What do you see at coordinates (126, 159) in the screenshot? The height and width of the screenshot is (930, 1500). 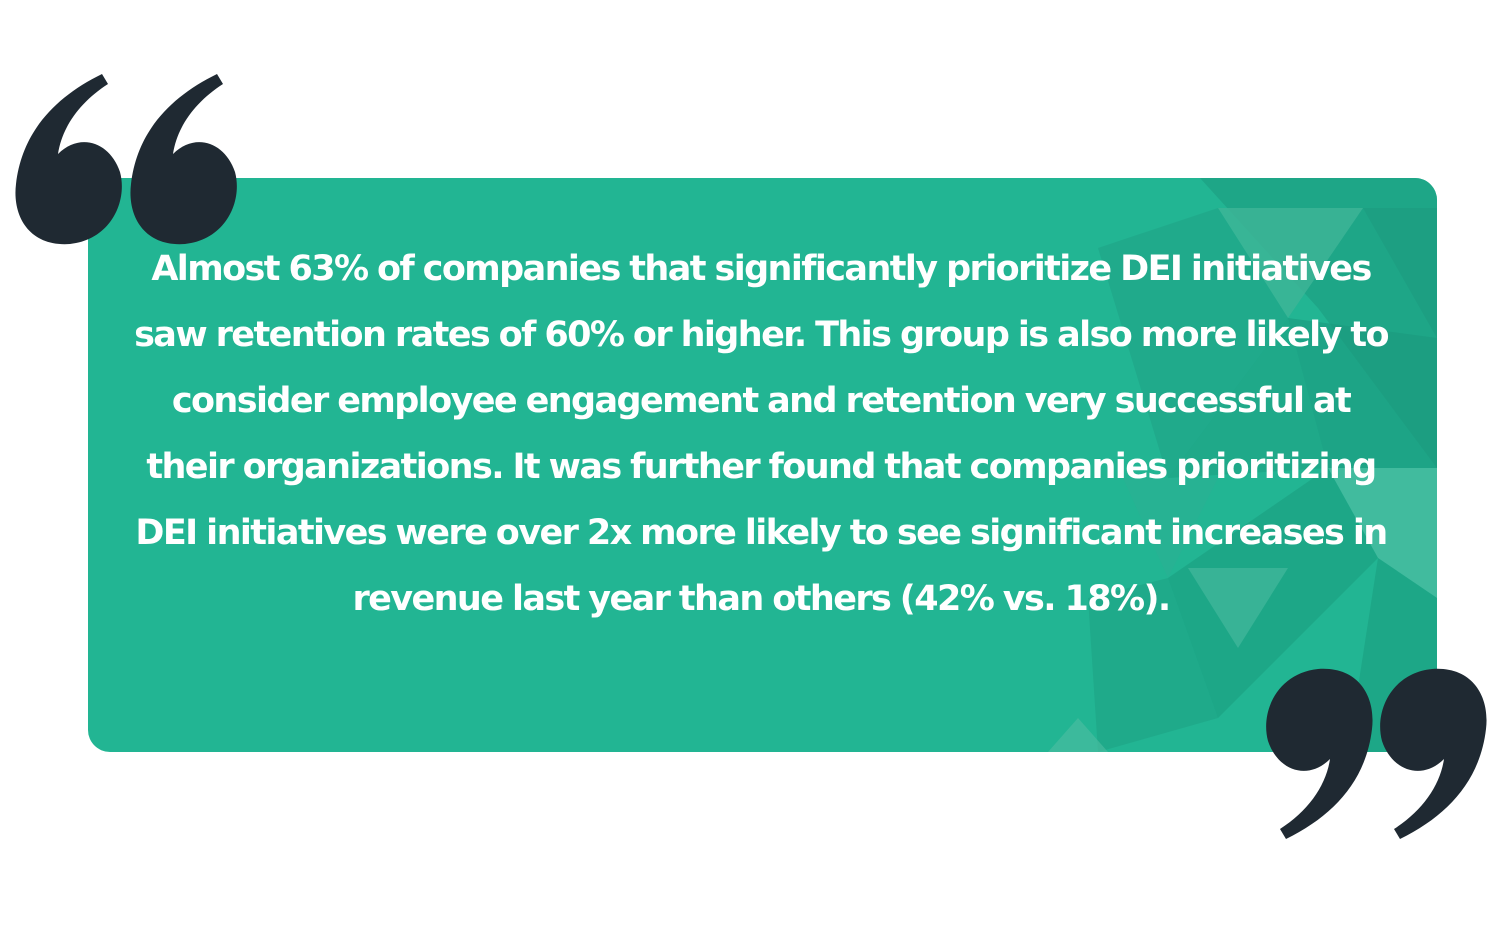 I see `left-double-quote-icon` at bounding box center [126, 159].